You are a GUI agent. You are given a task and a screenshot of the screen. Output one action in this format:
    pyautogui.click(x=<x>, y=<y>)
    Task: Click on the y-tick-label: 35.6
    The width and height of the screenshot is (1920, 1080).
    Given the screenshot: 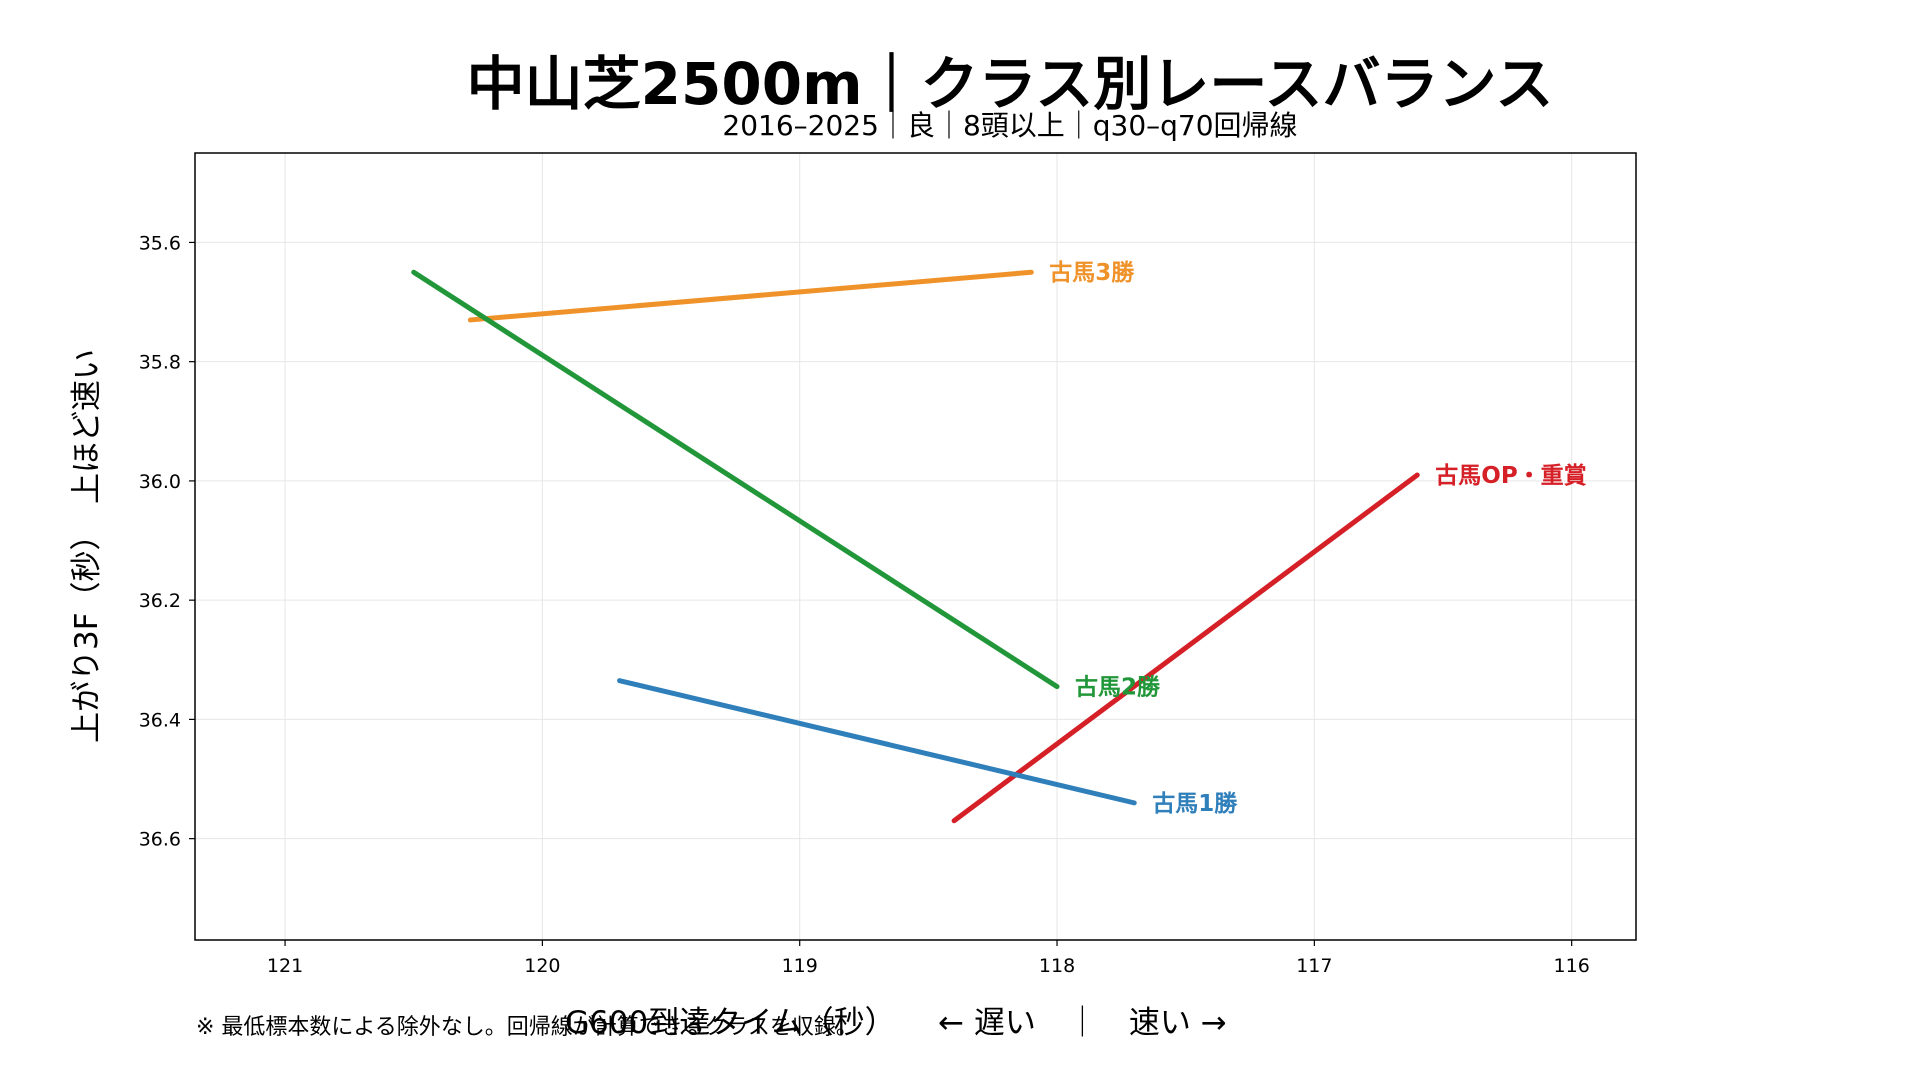 What is the action you would take?
    pyautogui.click(x=160, y=243)
    